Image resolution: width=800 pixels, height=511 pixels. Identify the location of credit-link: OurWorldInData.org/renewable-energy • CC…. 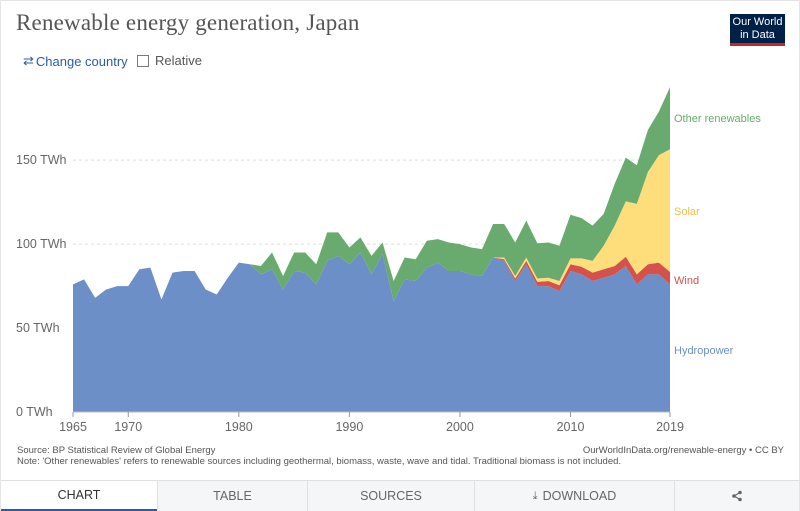
(683, 450).